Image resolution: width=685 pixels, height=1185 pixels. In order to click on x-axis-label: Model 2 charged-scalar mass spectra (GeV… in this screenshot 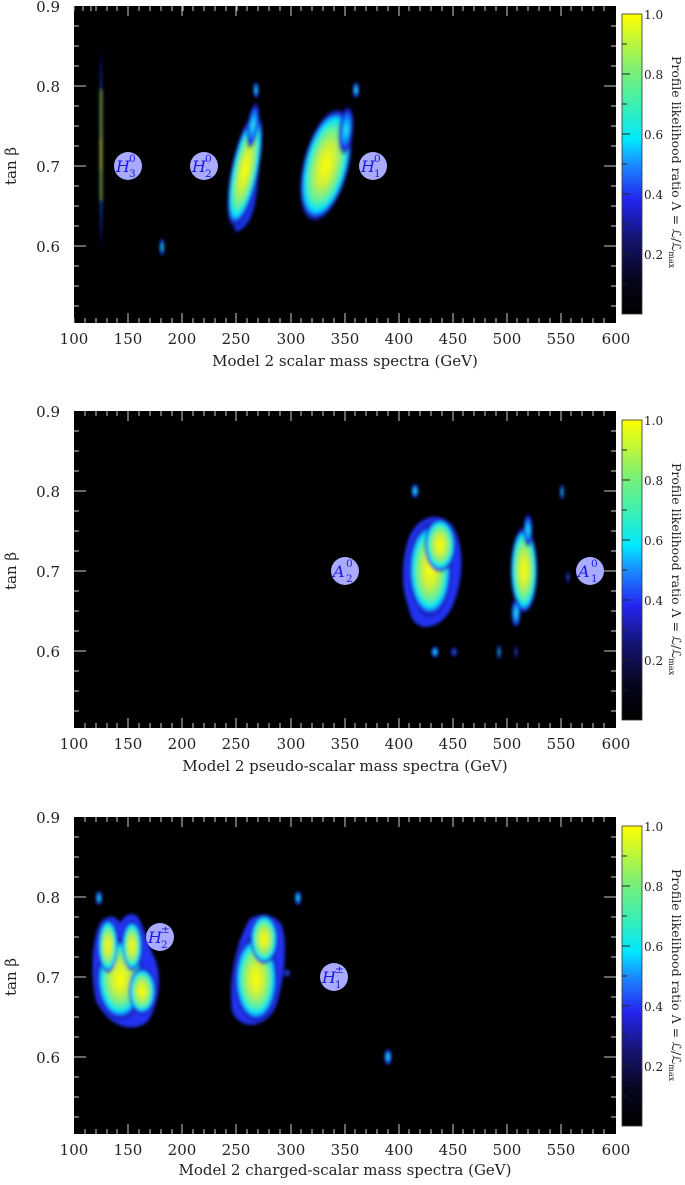, I will do `click(344, 1170)`.